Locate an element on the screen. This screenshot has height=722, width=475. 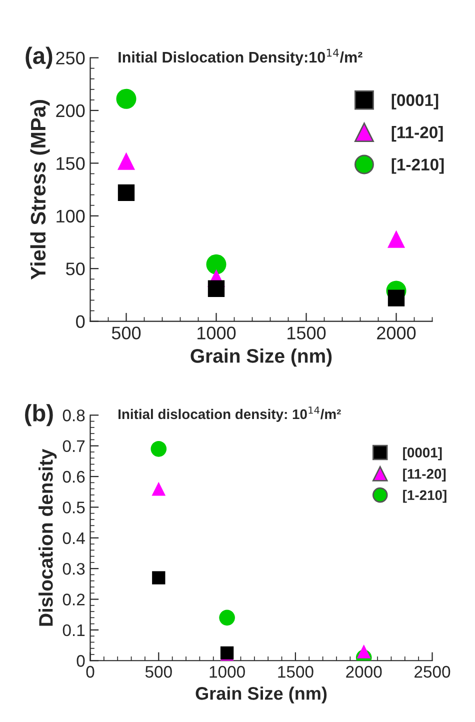
y-tick-label: 50 is located at coordinates (75, 269).